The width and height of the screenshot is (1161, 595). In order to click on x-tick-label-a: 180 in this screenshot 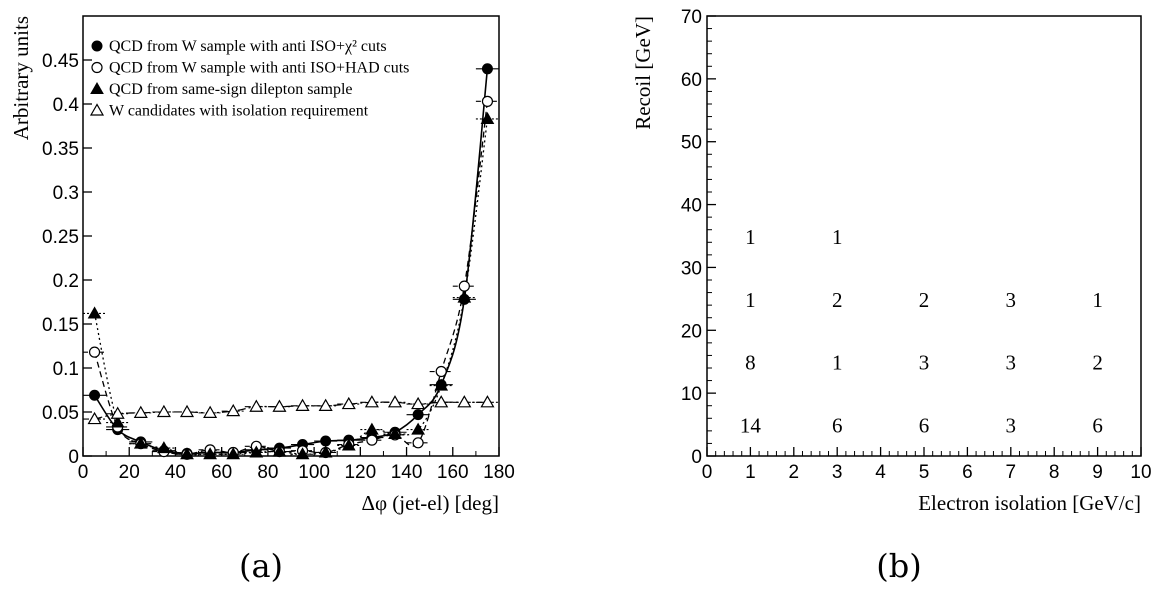, I will do `click(499, 472)`.